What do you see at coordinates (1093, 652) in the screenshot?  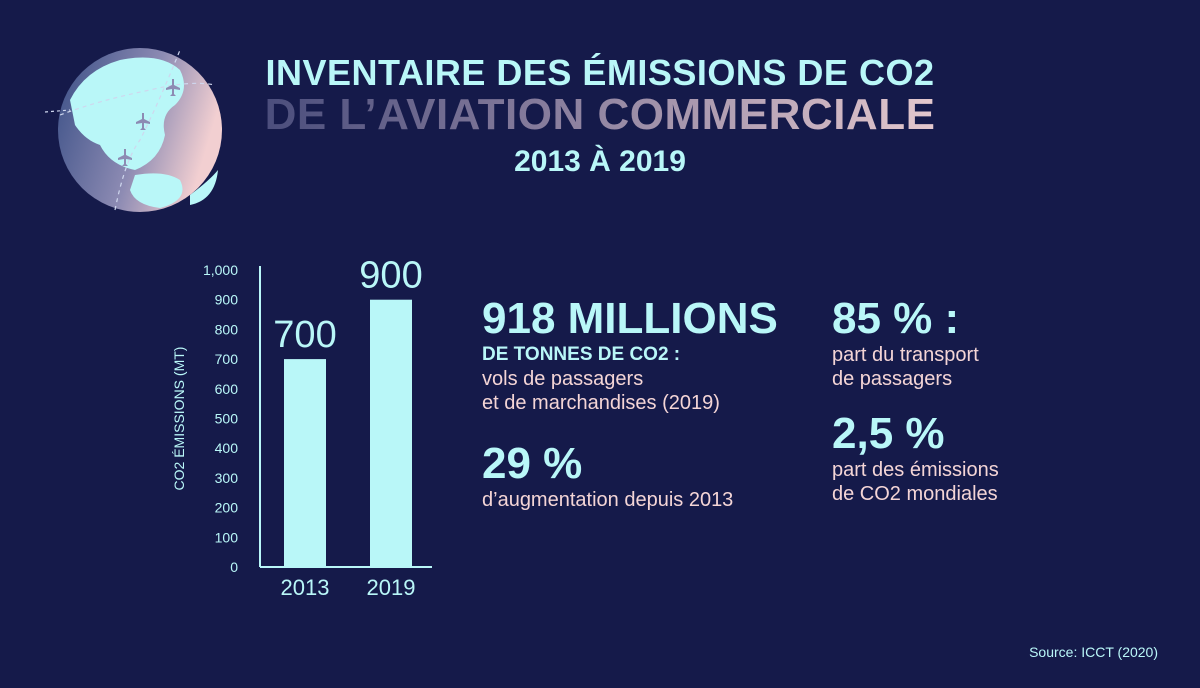 I see `source-note: Source: ICCT (2020)` at bounding box center [1093, 652].